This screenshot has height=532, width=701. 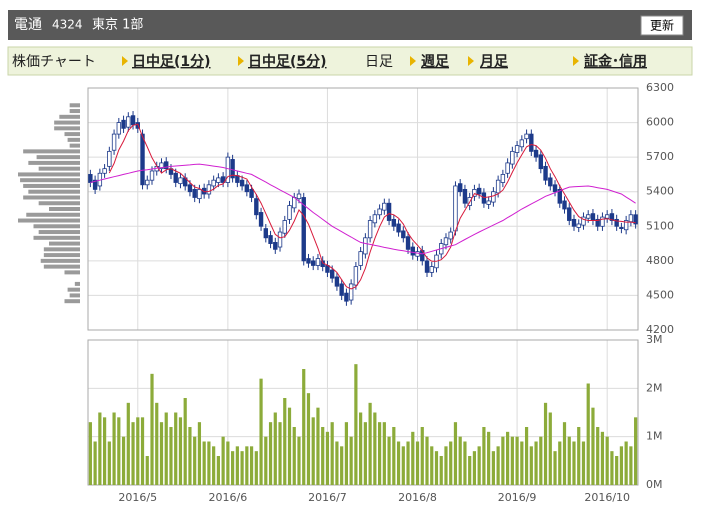 I want to click on x-tick-label: 2016/8, so click(x=417, y=497).